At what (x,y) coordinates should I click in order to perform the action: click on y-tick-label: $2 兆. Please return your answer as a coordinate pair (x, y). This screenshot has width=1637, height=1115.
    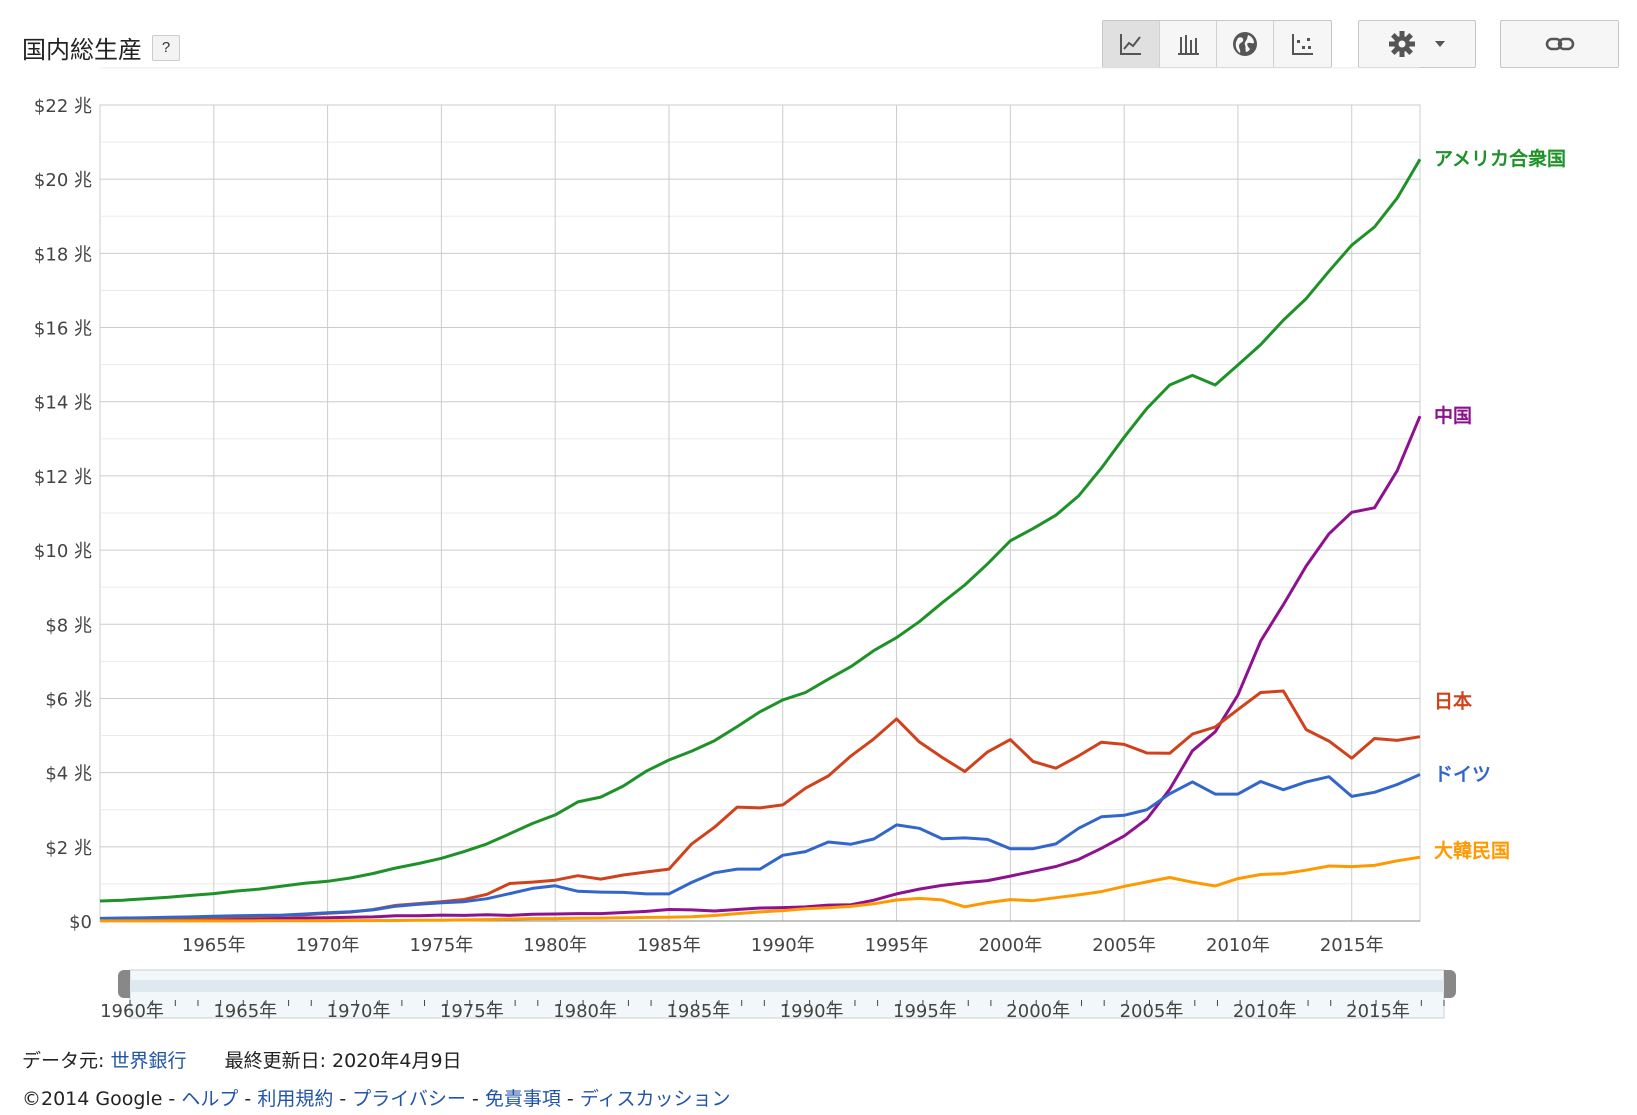
    Looking at the image, I should click on (68, 848).